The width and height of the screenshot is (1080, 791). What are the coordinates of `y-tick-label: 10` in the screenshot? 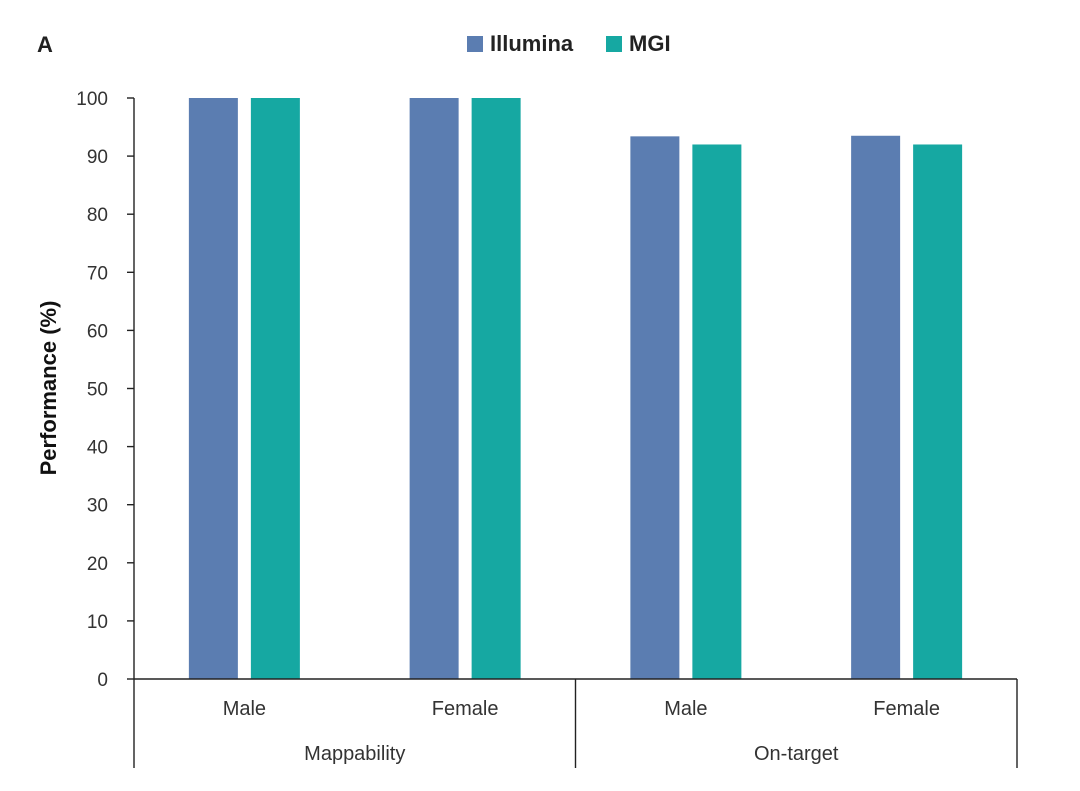 It's located at (97, 622).